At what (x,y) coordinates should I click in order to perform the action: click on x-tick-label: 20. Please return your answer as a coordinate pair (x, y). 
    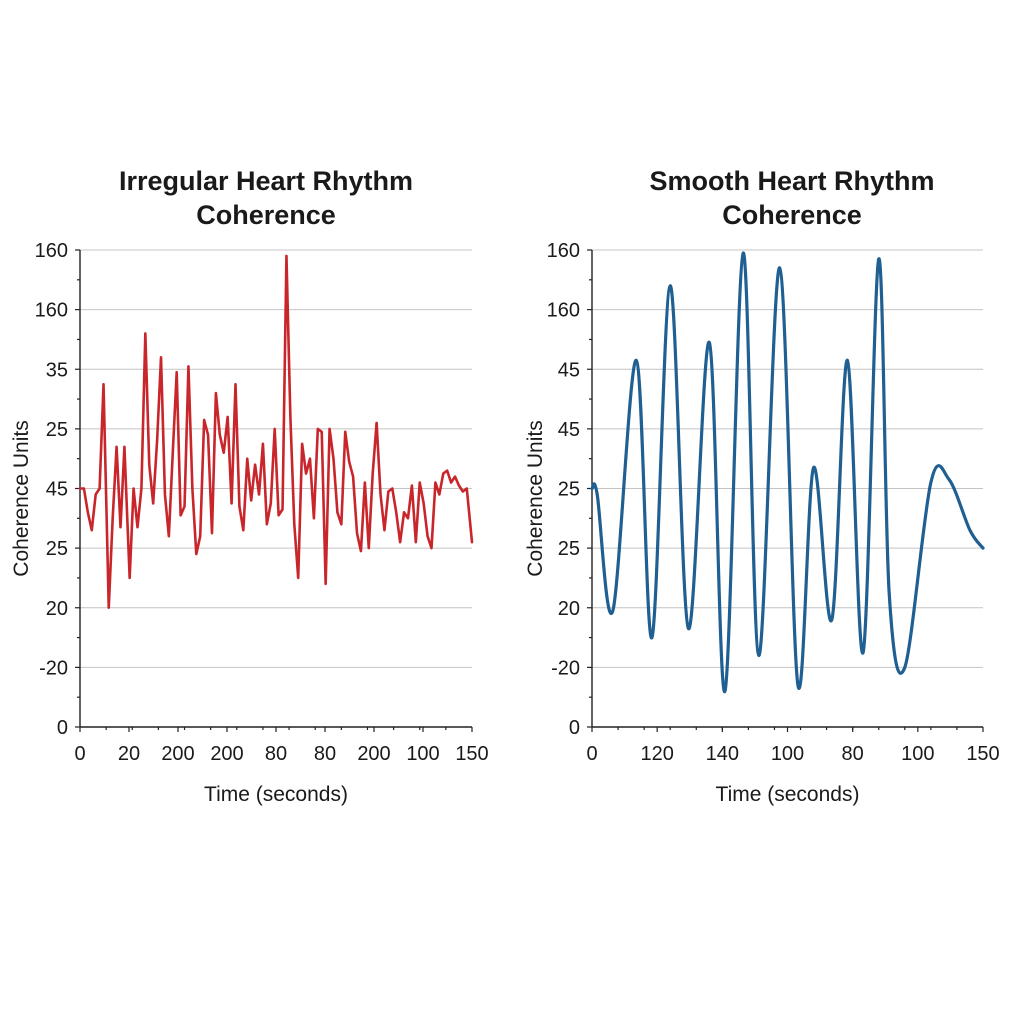
    Looking at the image, I should click on (129, 754).